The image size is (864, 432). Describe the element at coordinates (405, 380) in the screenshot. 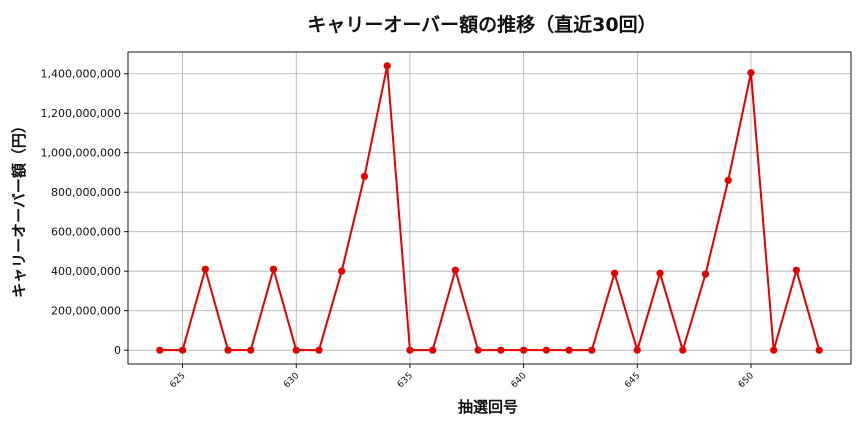

I see `x-tick-label: 635` at that location.